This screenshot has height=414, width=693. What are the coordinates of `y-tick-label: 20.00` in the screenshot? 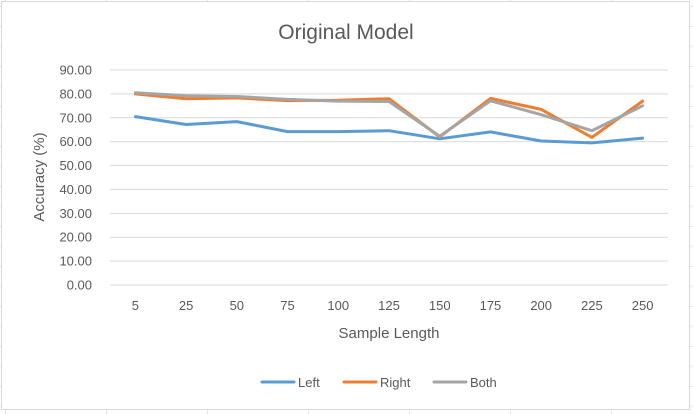 It's located at (75, 237).